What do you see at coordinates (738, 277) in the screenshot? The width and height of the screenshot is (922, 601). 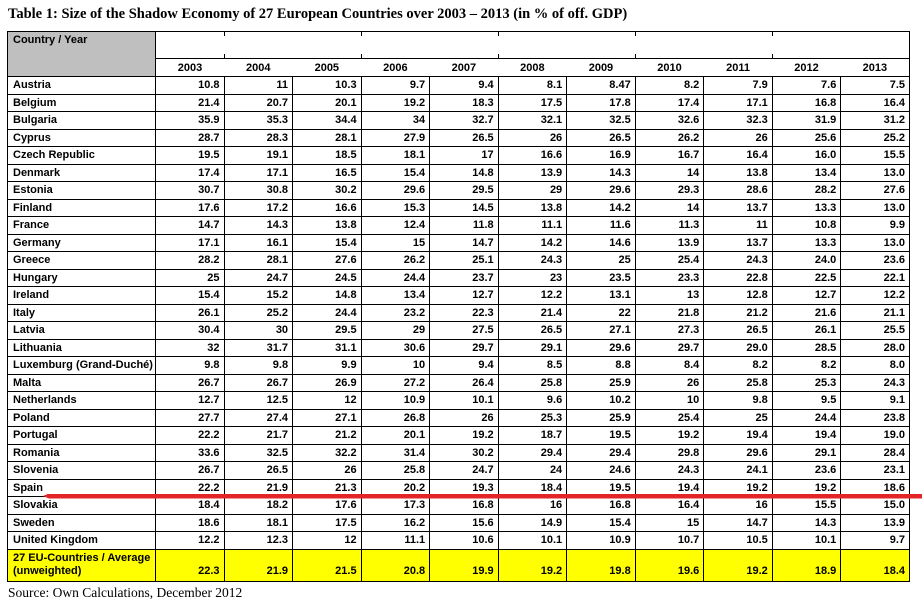 I see `value-cell: 22.8` at bounding box center [738, 277].